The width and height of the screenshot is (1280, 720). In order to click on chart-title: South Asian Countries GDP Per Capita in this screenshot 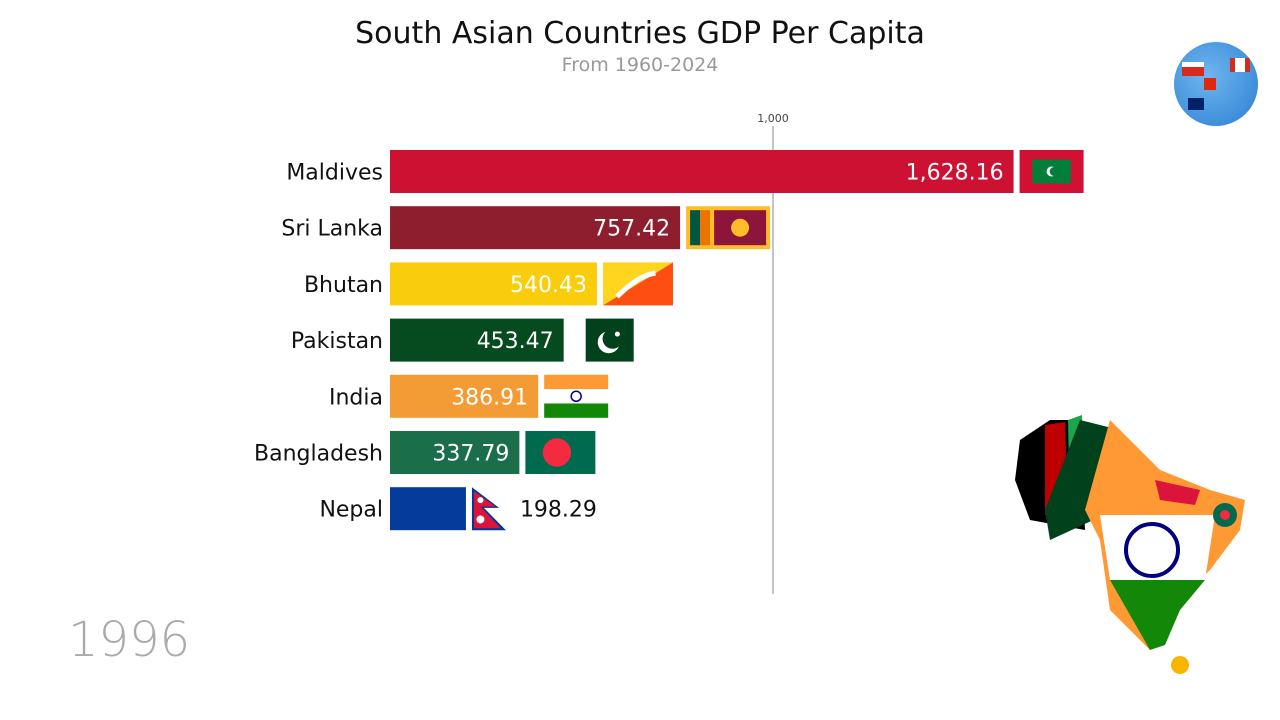, I will do `click(640, 33)`.